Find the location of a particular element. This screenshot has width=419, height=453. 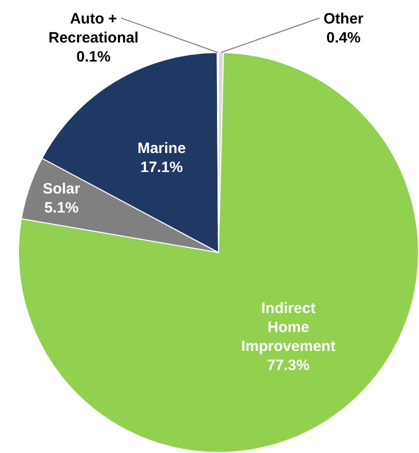

slice-label: Auto + Recreational is located at coordinates (93, 28).